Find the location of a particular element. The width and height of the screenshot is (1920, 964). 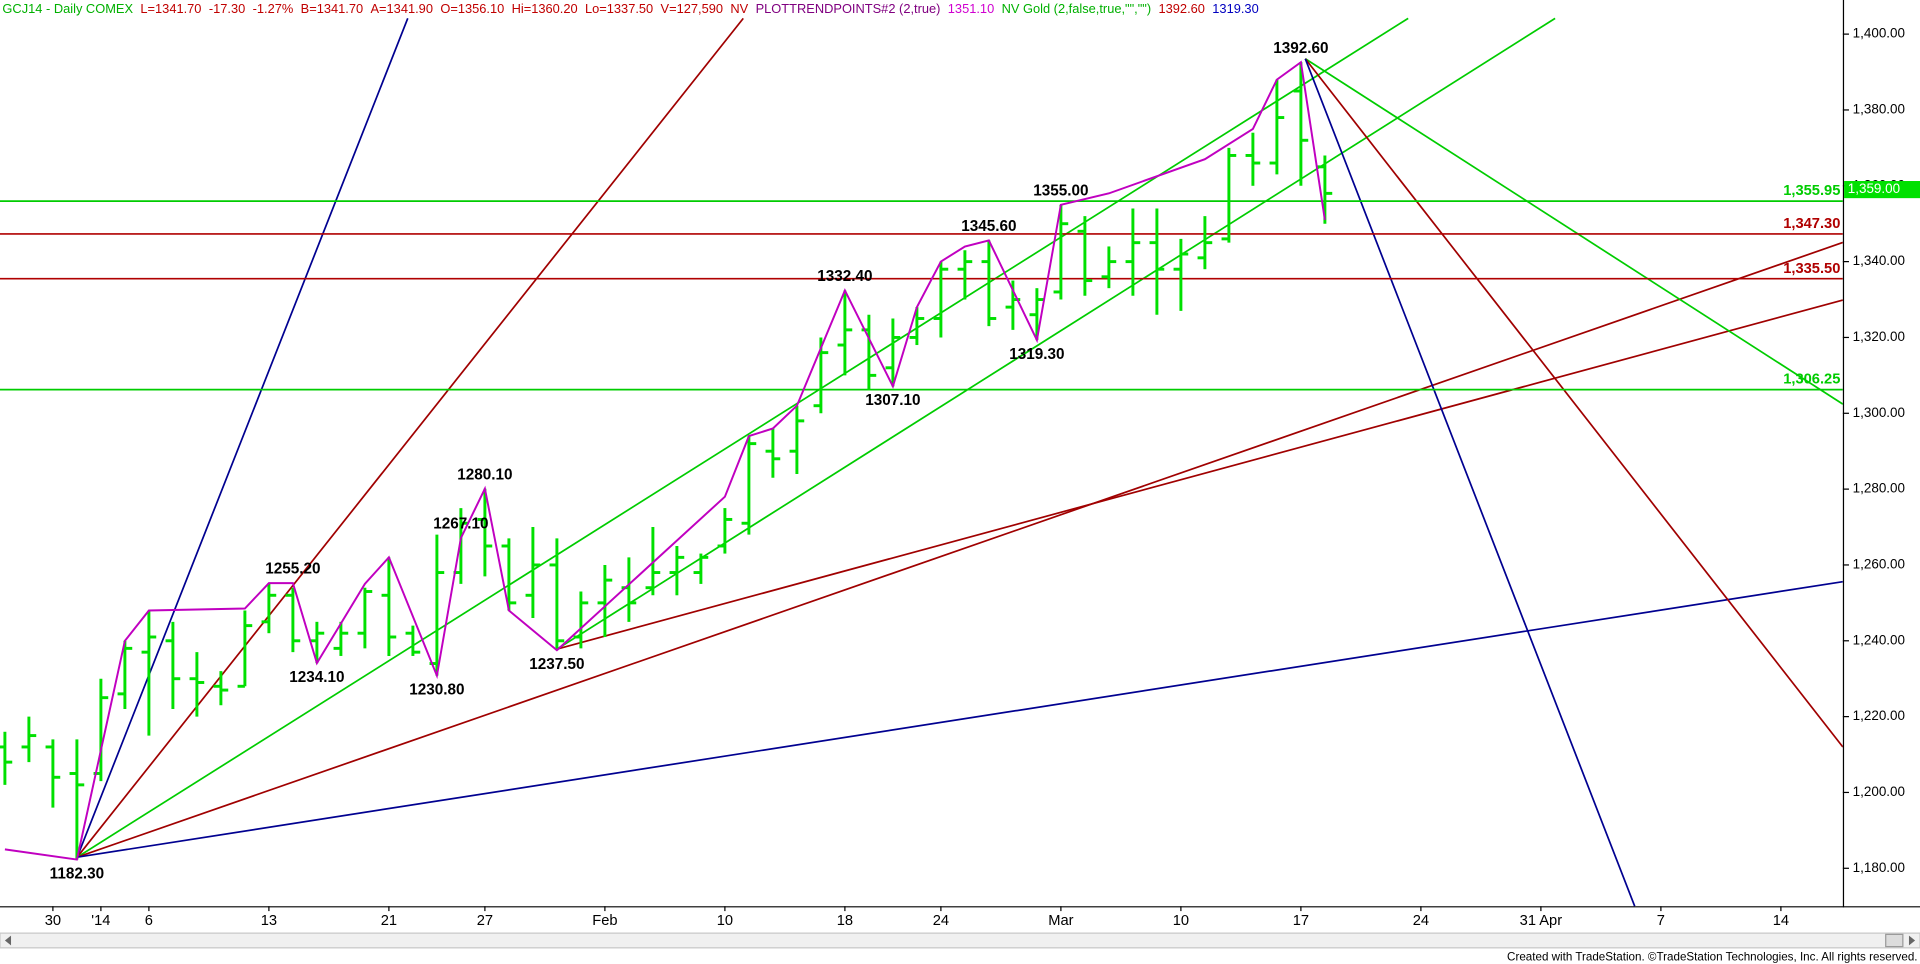

y-tick-label: 1,200.00 is located at coordinates (1879, 791).